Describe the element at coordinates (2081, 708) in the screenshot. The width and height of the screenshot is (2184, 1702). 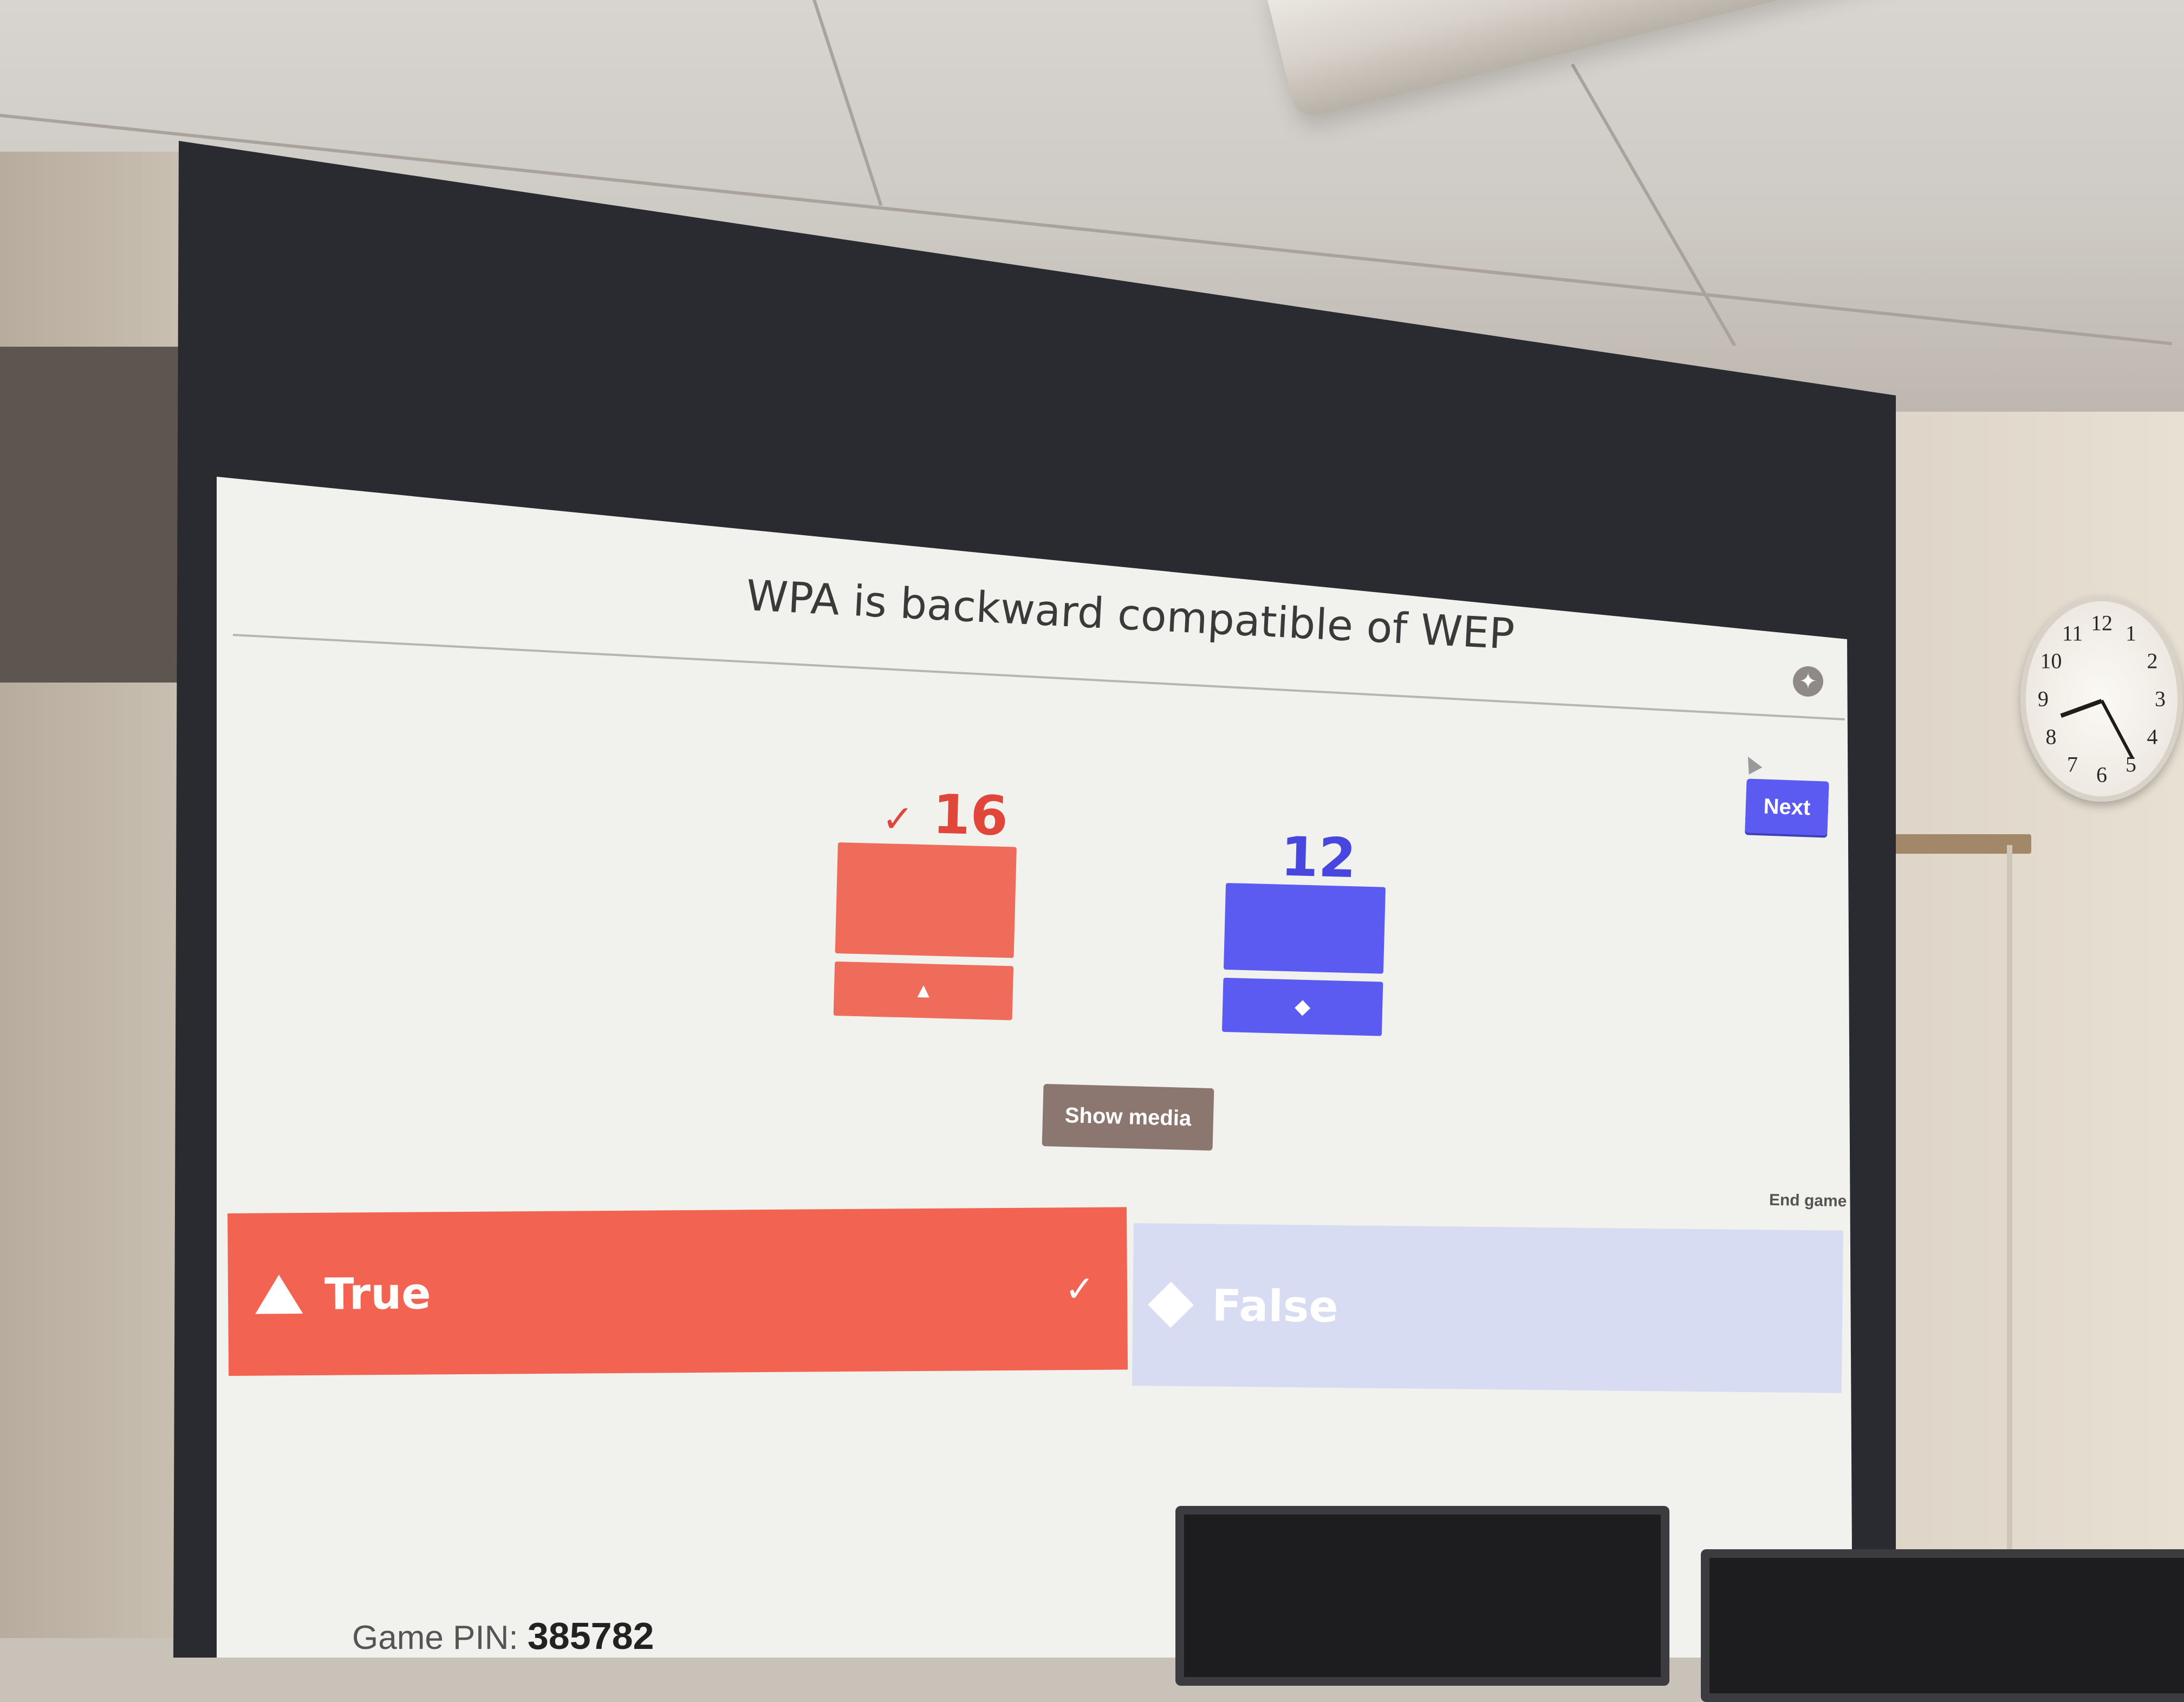
I see `clock-hour-hand` at that location.